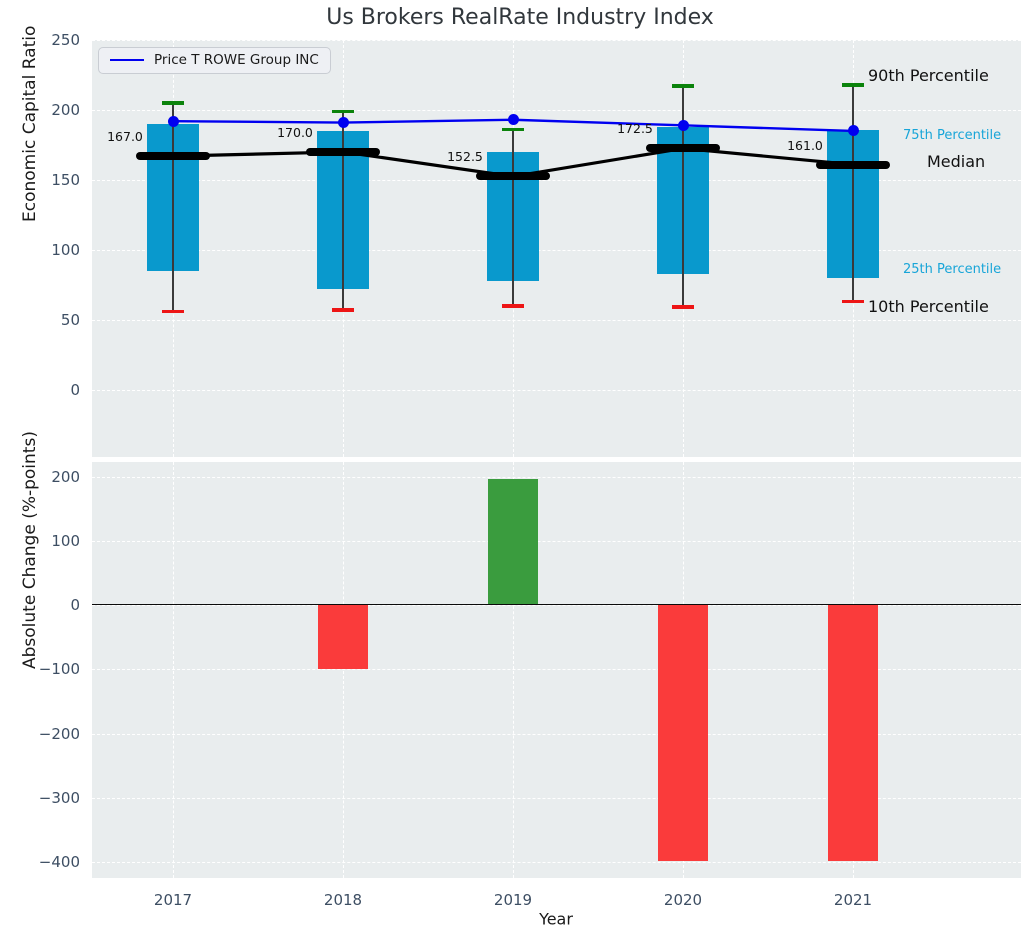 Image resolution: width=1029 pixels, height=942 pixels. Describe the element at coordinates (952, 135) in the screenshot. I see `percentile-annotation-75th-percentile: 75th Percentile` at that location.